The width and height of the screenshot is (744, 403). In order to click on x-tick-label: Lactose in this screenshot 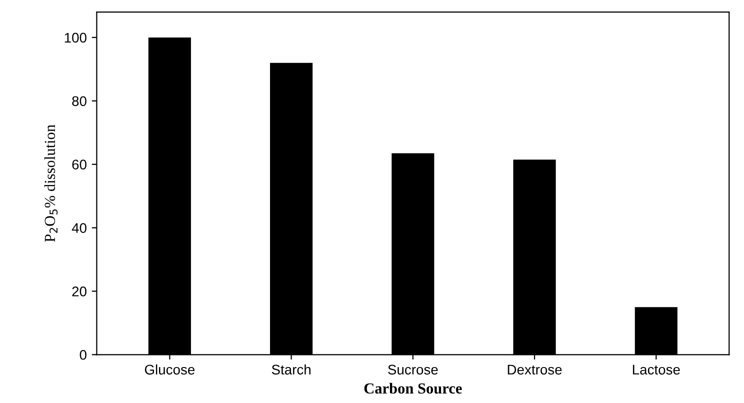, I will do `click(656, 369)`.